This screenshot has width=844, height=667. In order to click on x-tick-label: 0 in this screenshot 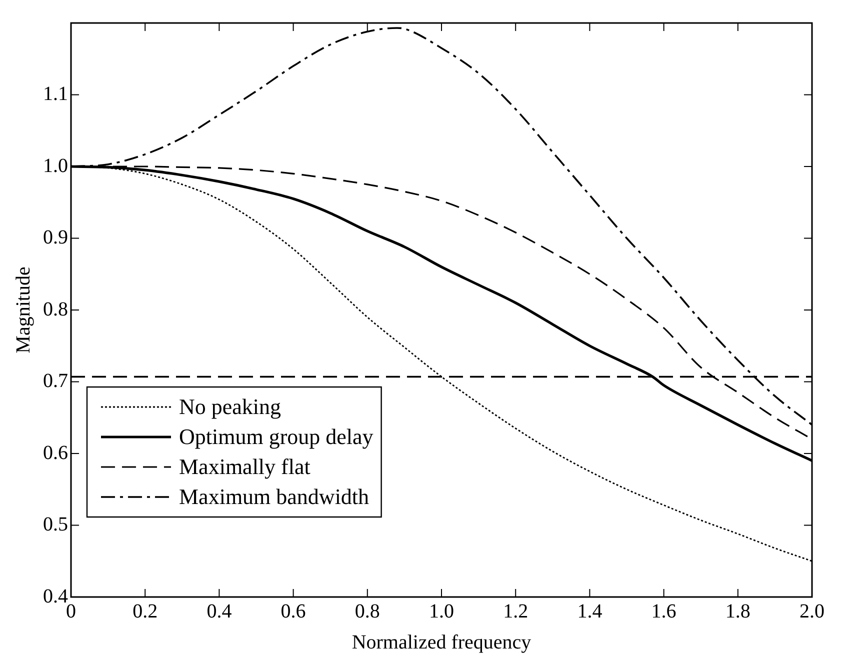, I will do `click(71, 611)`.